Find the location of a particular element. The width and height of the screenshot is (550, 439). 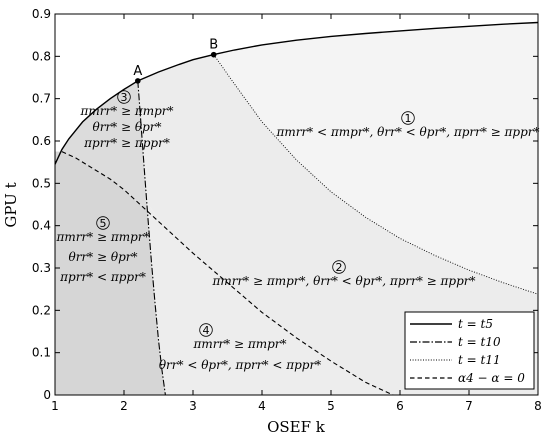

y-tick-label-2: 0.2 is located at coordinates (41, 310).